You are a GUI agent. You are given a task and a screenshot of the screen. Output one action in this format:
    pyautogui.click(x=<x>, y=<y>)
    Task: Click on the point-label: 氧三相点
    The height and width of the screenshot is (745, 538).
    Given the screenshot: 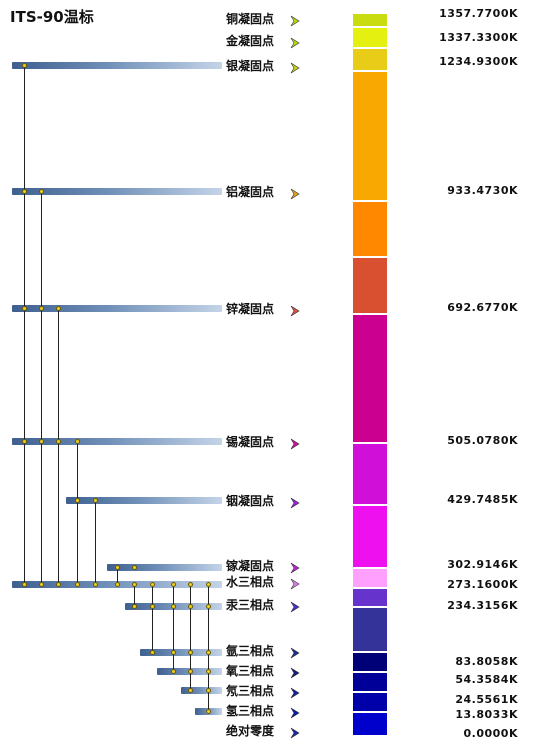 What is the action you would take?
    pyautogui.click(x=249, y=671)
    